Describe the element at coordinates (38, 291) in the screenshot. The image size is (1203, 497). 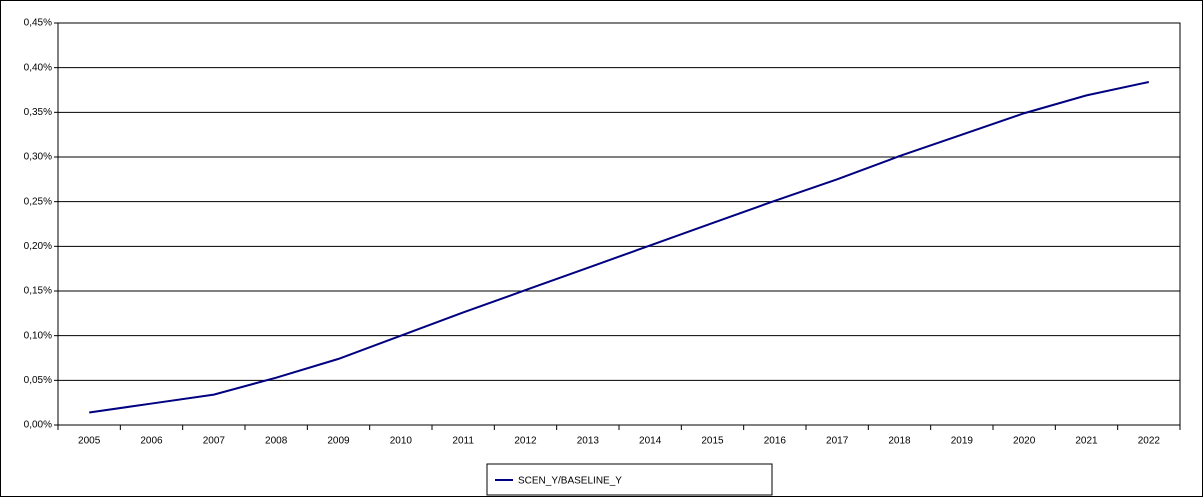
I see `y-tick-label: 0,15%` at that location.